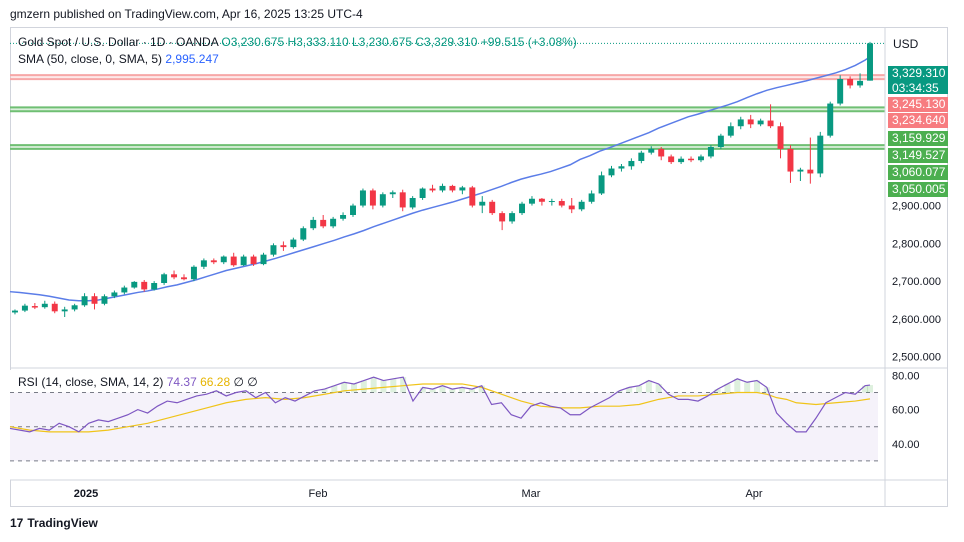  What do you see at coordinates (918, 172) in the screenshot?
I see `price-tag: 3,060.077` at bounding box center [918, 172].